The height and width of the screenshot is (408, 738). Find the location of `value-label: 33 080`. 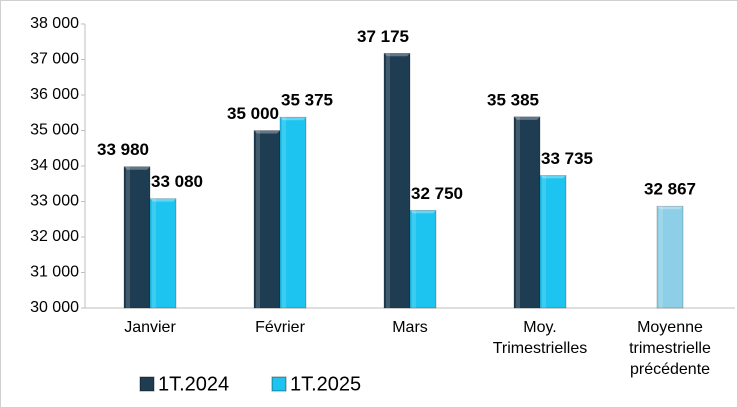

value-label: 33 080 is located at coordinates (177, 181).